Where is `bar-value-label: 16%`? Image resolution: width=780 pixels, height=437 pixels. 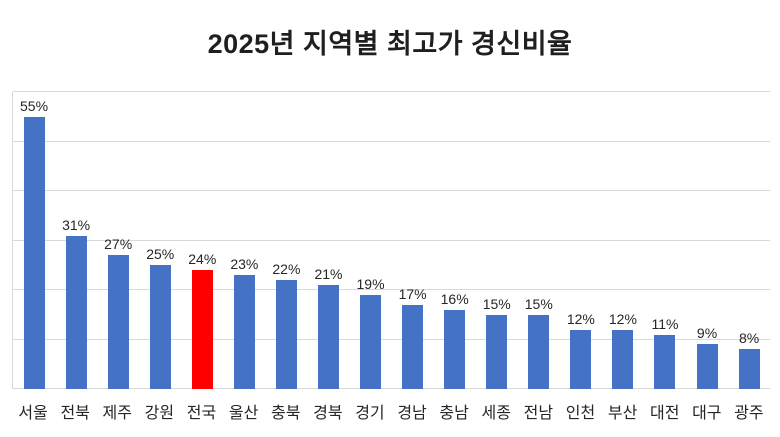
bar-value-label: 16% is located at coordinates (454, 298).